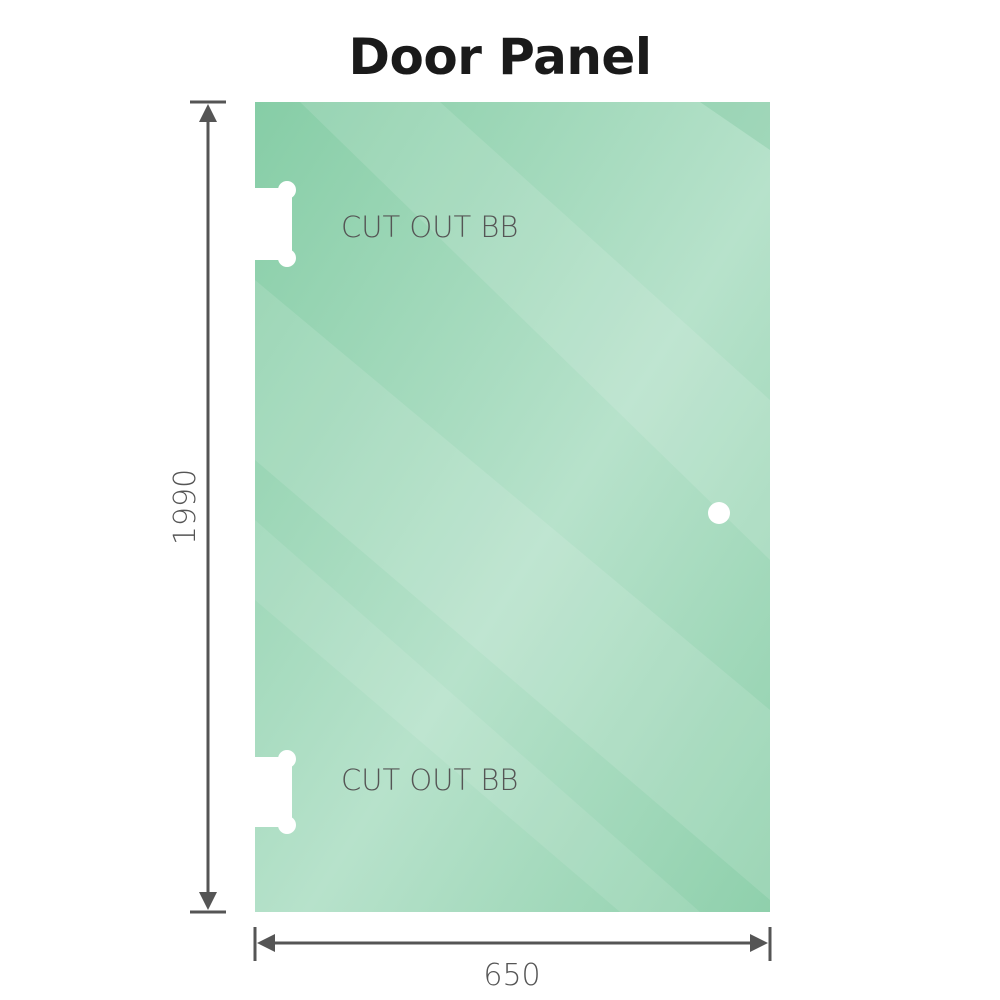 Image resolution: width=1000 pixels, height=1000 pixels. I want to click on height-label: 1990, so click(185, 507).